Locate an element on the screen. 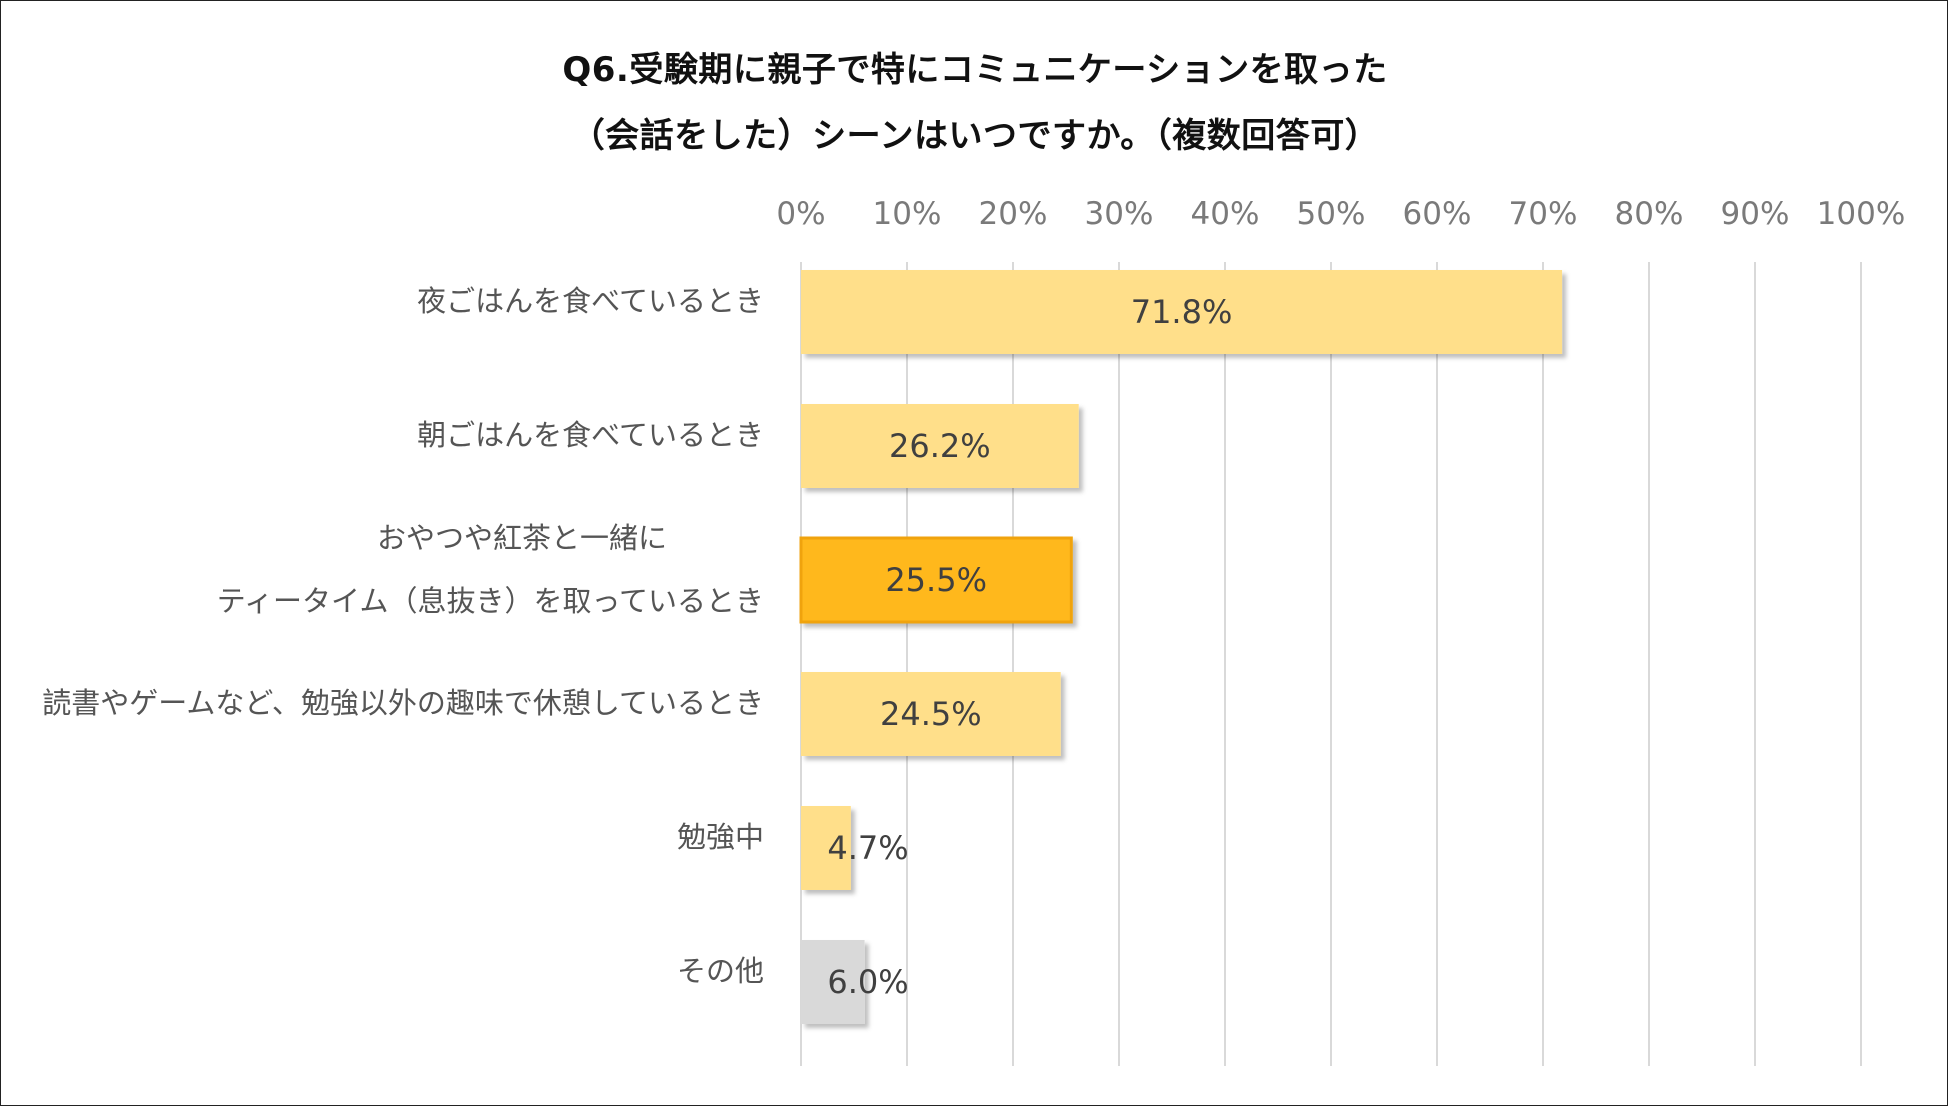 The height and width of the screenshot is (1108, 1950). category-label: 朝ごはんを食べているとき is located at coordinates (590, 435).